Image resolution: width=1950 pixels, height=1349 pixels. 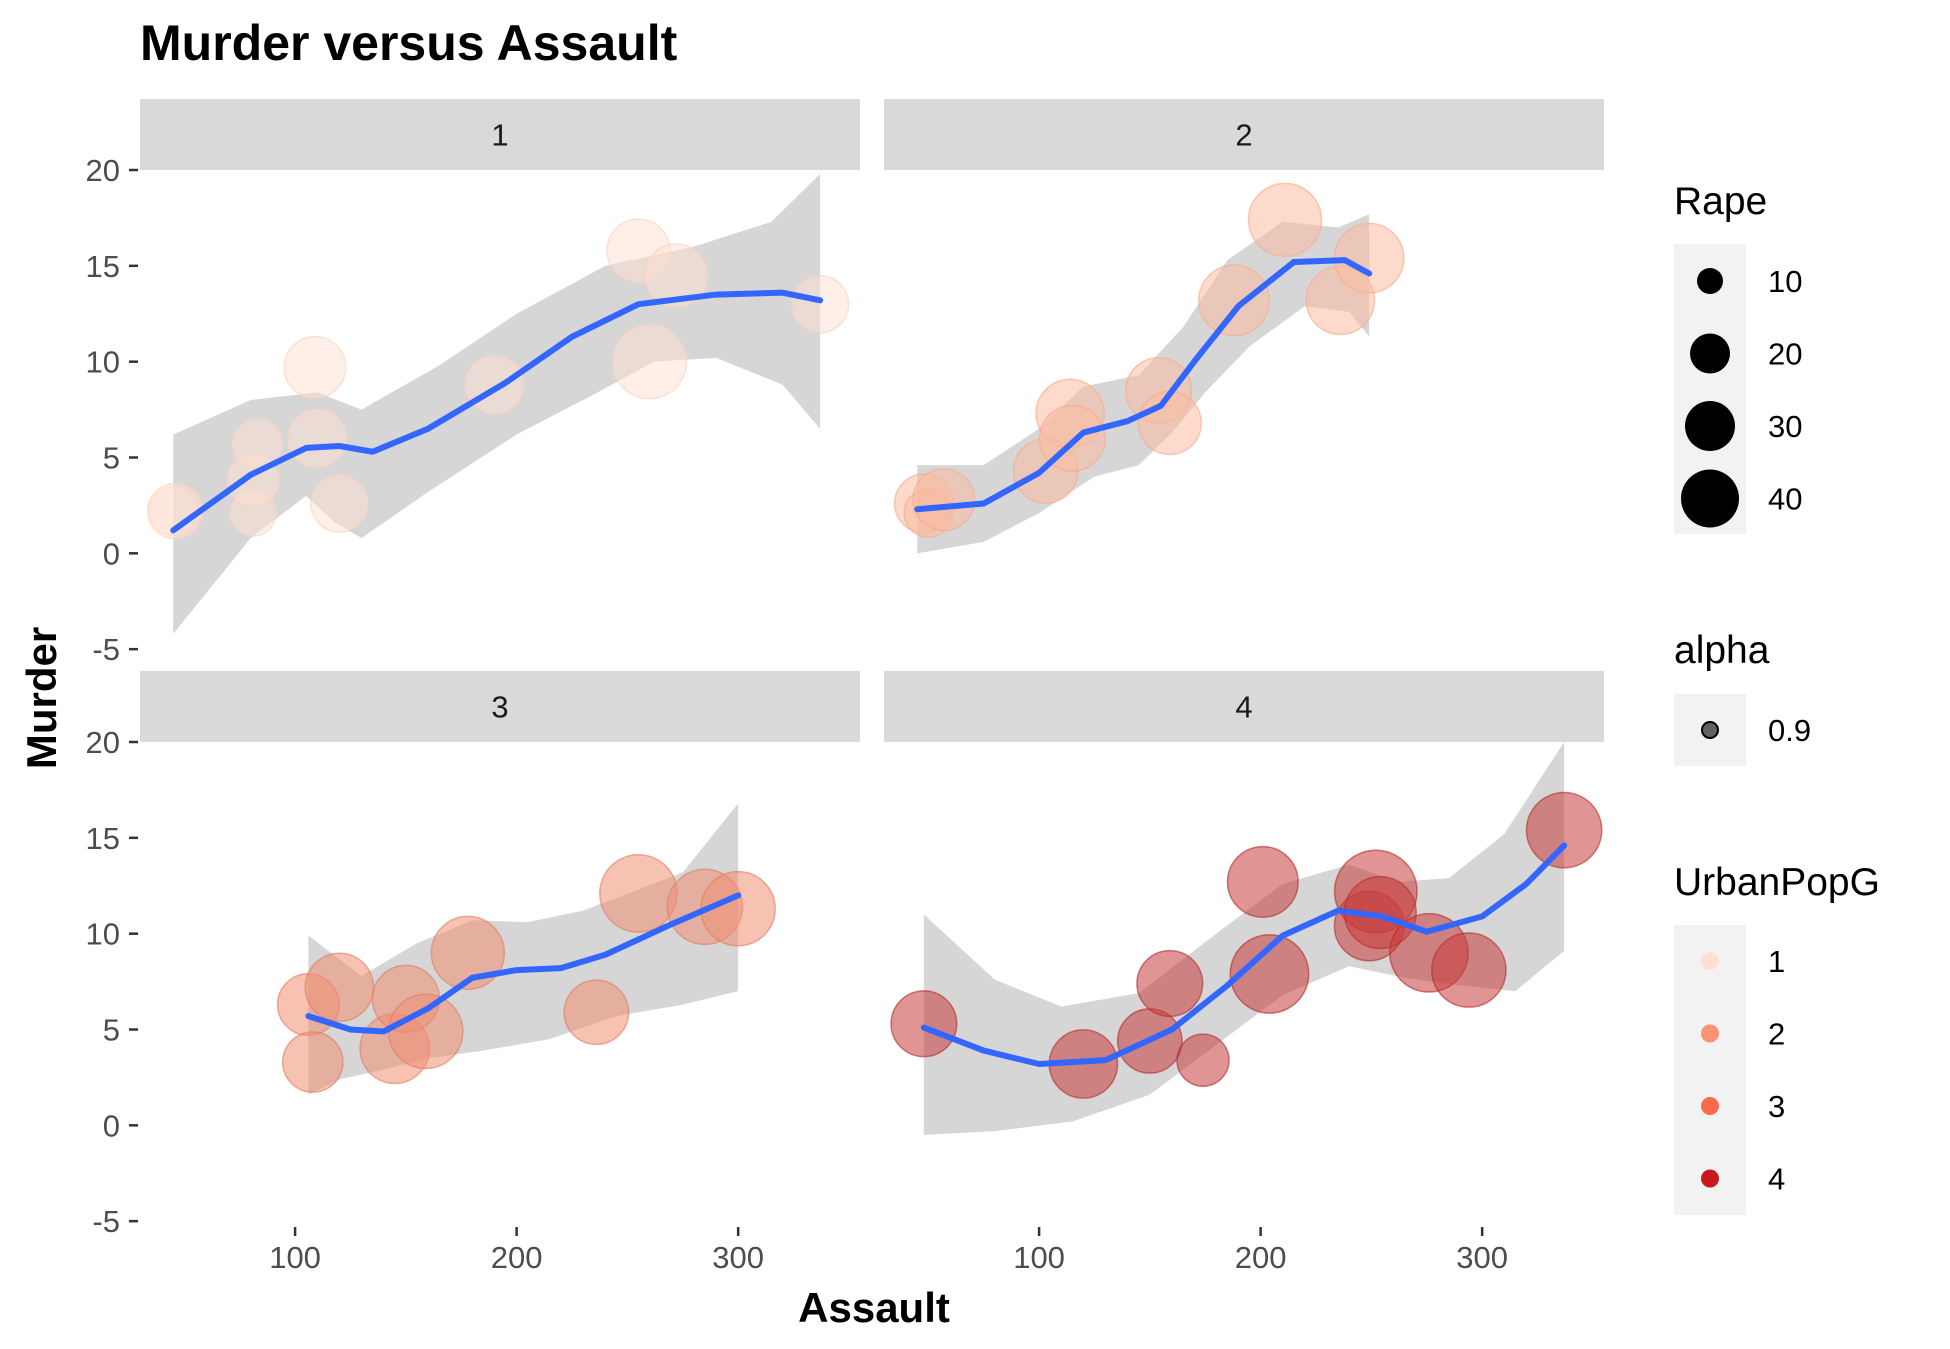 I want to click on legend-label: 3, so click(x=1776, y=1106).